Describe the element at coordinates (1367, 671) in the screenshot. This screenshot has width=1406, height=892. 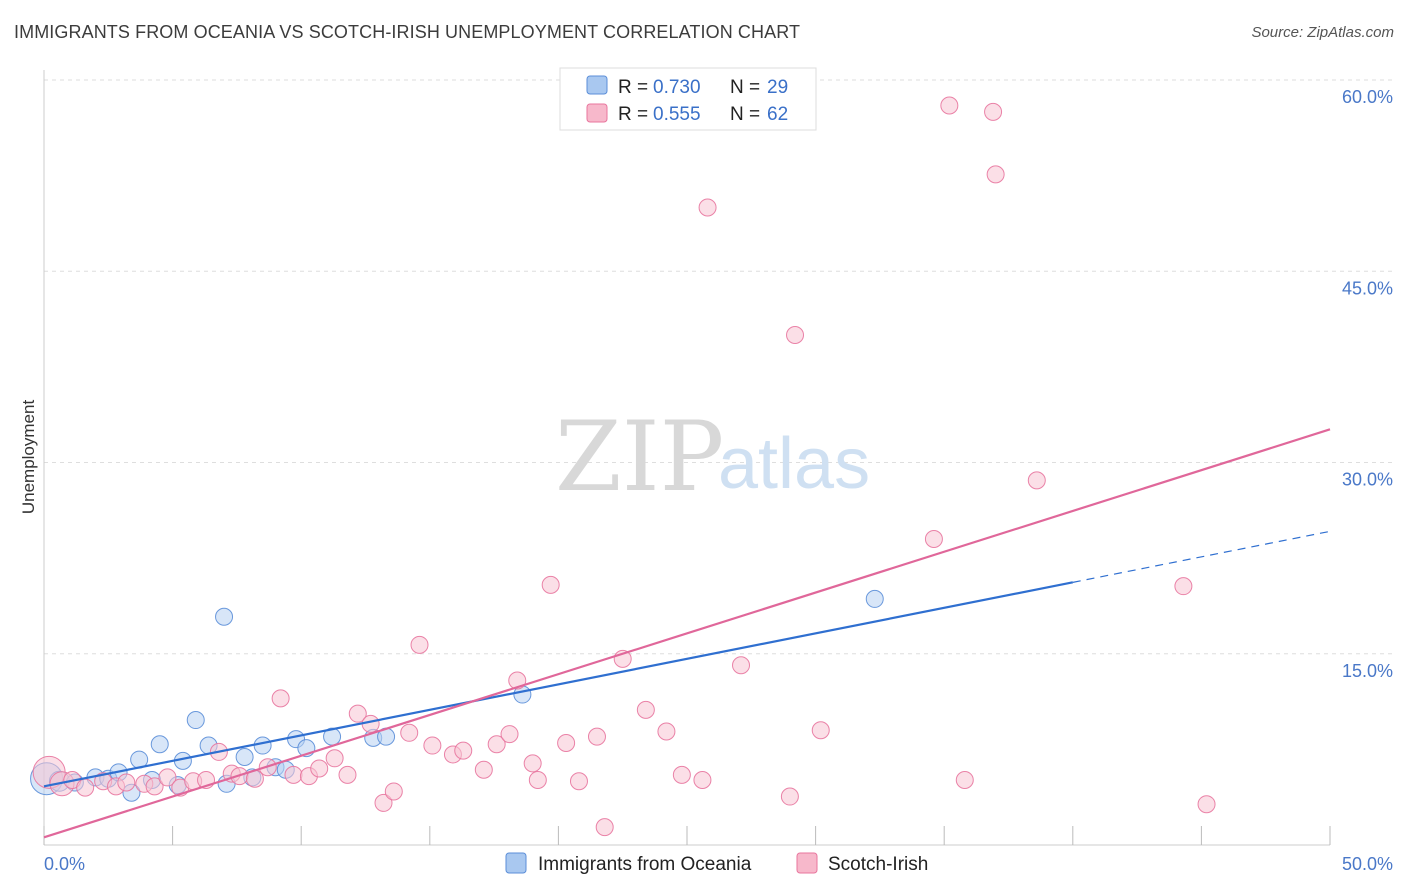
I see `y-tick-label: 15.0%` at that location.